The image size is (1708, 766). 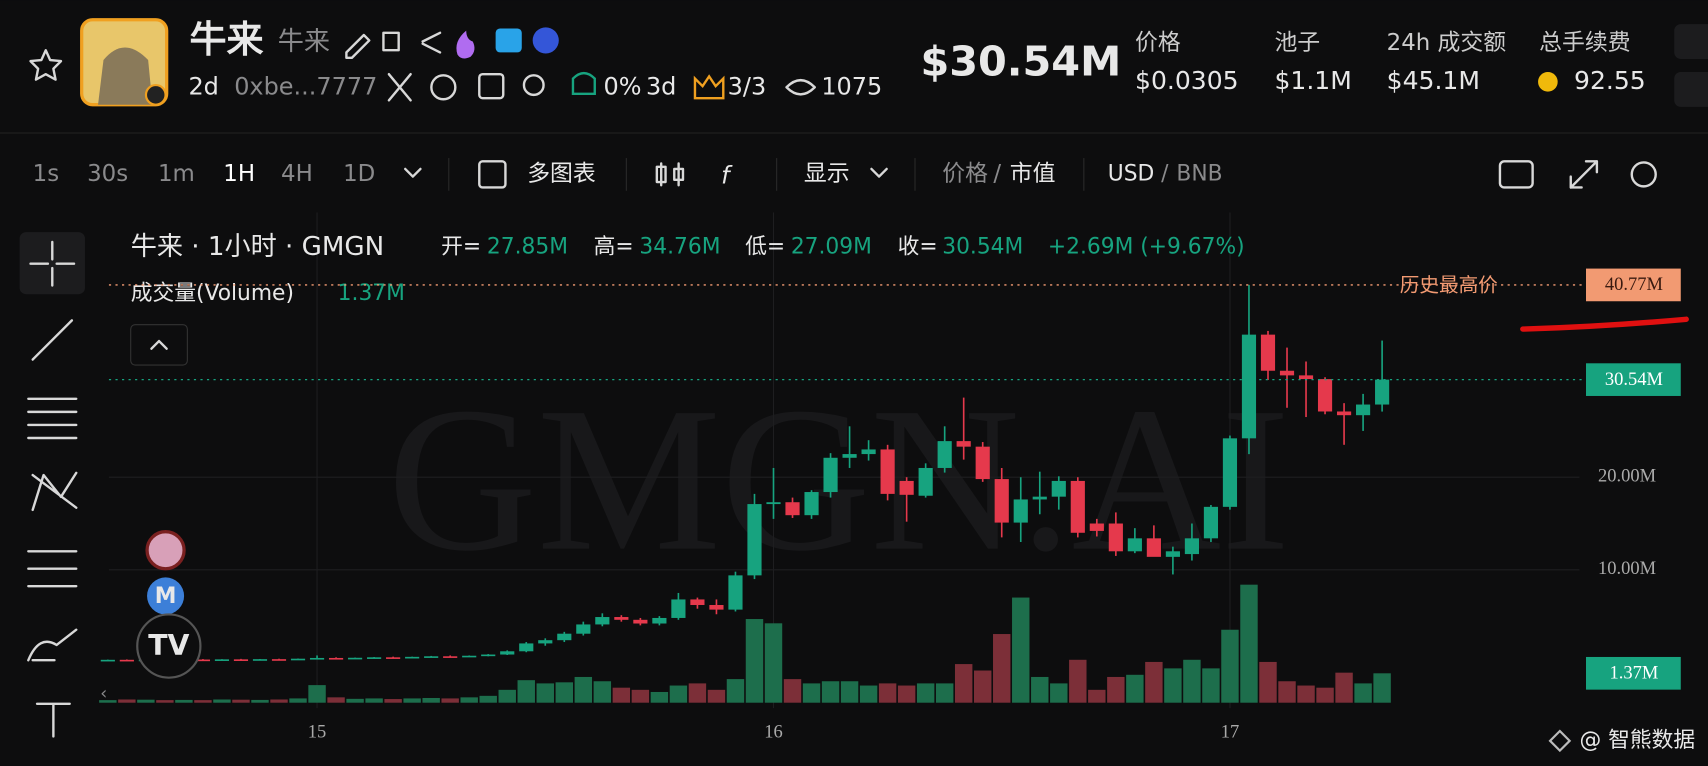 What do you see at coordinates (533, 85) in the screenshot?
I see `search-icon` at bounding box center [533, 85].